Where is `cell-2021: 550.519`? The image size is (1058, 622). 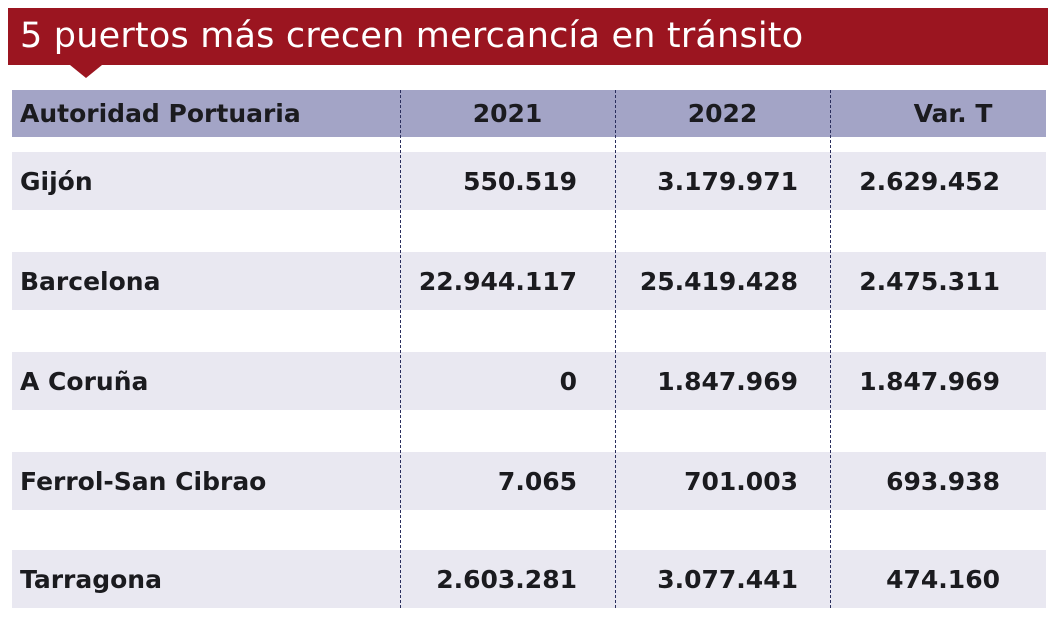
cell-2021: 550.519 is located at coordinates (520, 181).